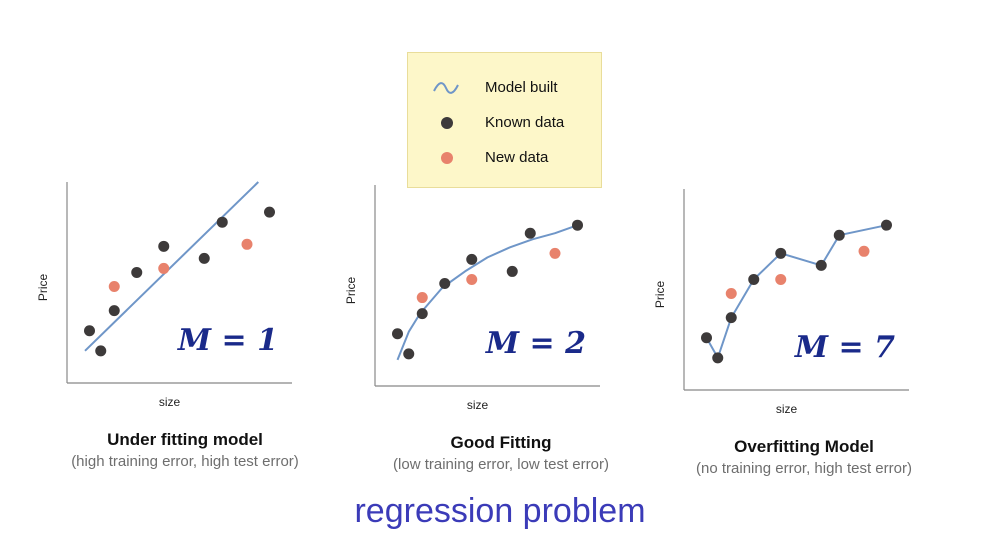  What do you see at coordinates (227, 340) in the screenshot?
I see `model-order-label: M = 1` at bounding box center [227, 340].